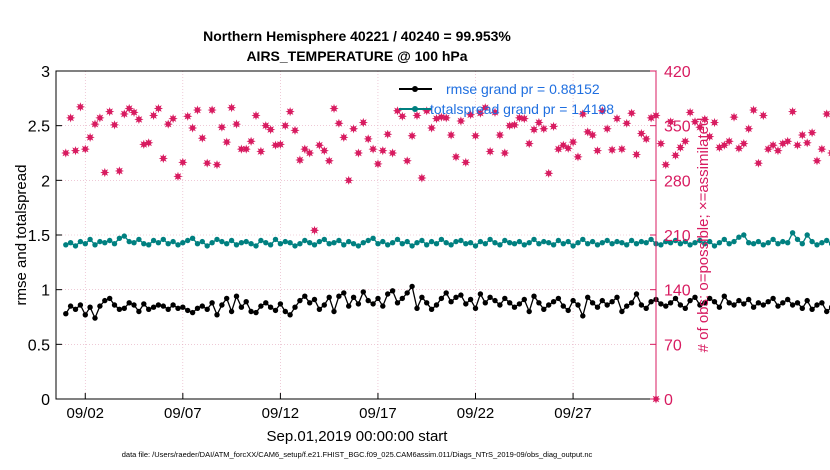 The width and height of the screenshot is (830, 470). What do you see at coordinates (281, 413) in the screenshot?
I see `x-tick-label: 09/12` at bounding box center [281, 413].